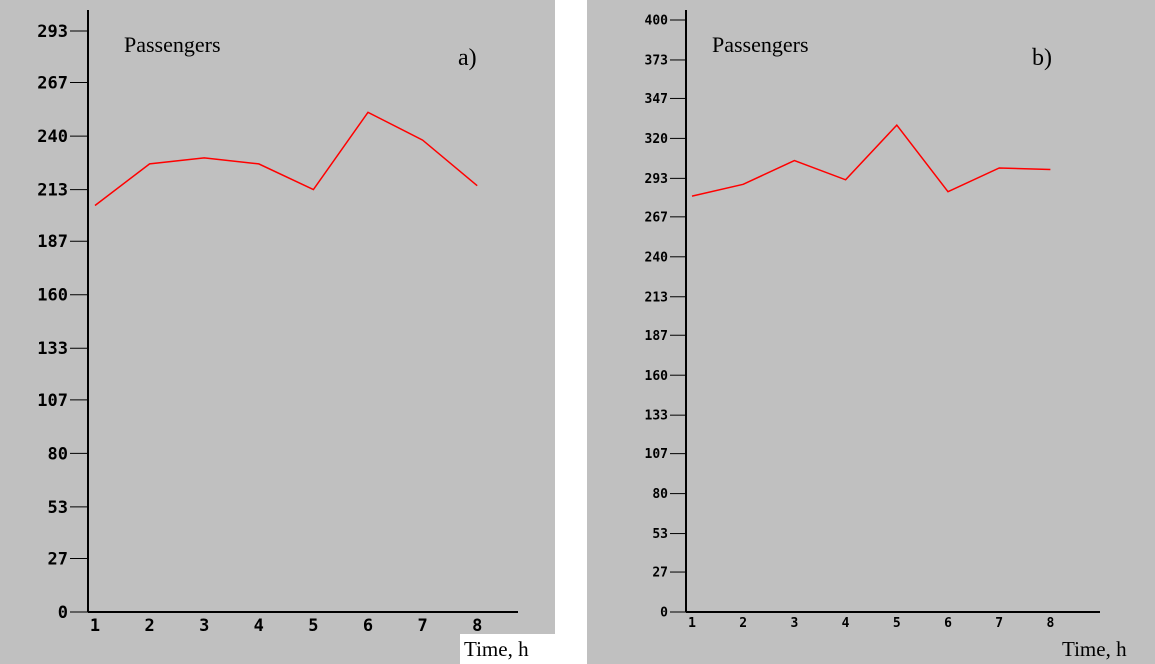 The image size is (1155, 664). Describe the element at coordinates (62, 322) in the screenshot. I see `panel-a-y-ticks: 0 27 53 80 107 160 133 187 213 240 267 293` at that location.